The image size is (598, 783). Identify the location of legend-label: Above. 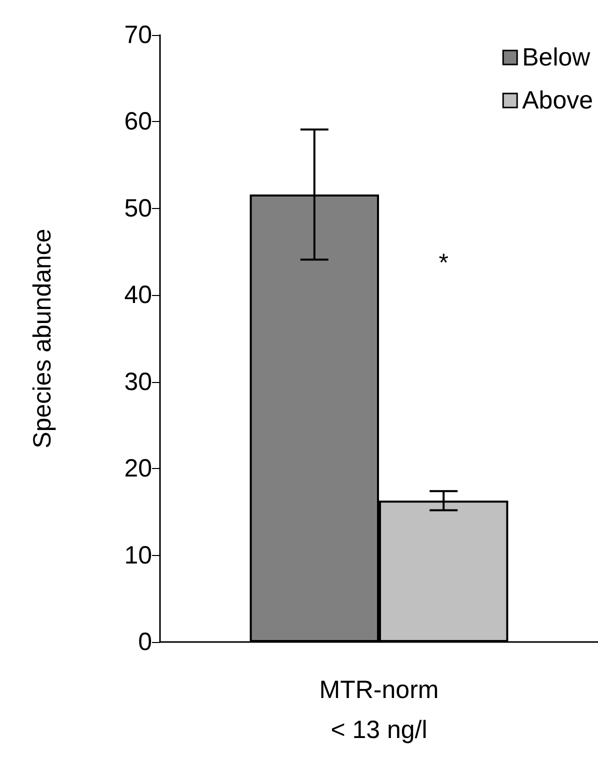
(558, 100).